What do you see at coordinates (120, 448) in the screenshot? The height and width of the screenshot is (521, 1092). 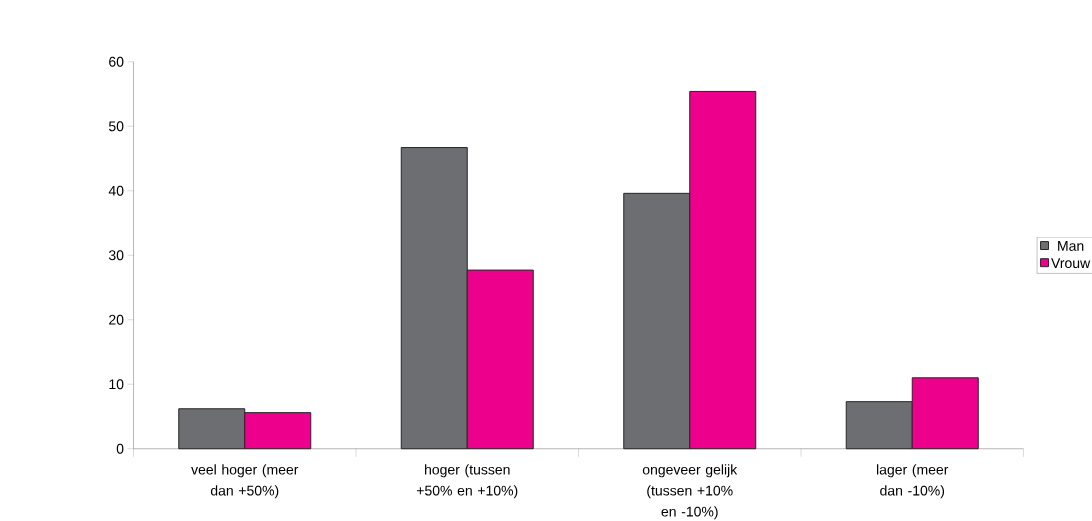 I see `y-tick-label: 0` at bounding box center [120, 448].